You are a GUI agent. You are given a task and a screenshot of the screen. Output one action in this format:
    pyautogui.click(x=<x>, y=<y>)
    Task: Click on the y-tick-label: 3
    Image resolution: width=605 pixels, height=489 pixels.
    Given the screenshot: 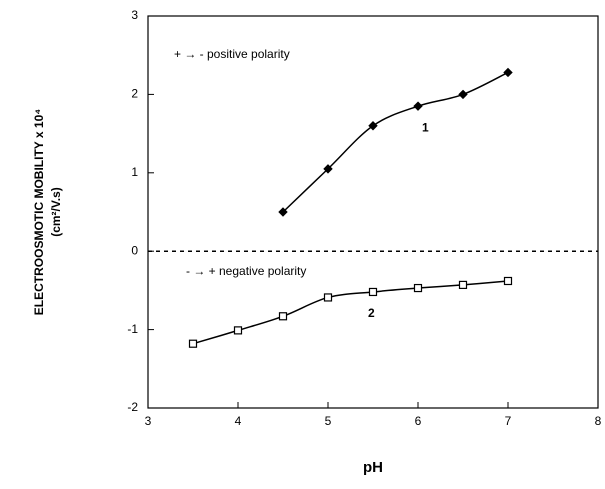 What is the action you would take?
    pyautogui.click(x=134, y=15)
    